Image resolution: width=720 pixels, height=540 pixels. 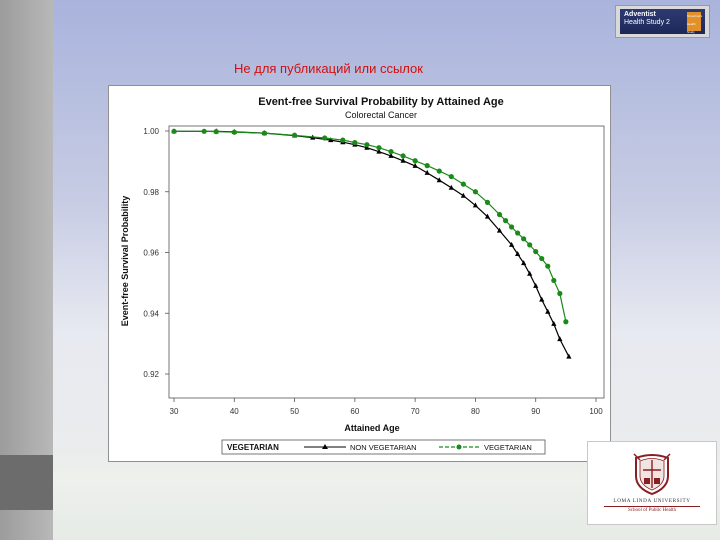 What do you see at coordinates (26, 270) in the screenshot?
I see `left-sidebar-strip` at bounding box center [26, 270].